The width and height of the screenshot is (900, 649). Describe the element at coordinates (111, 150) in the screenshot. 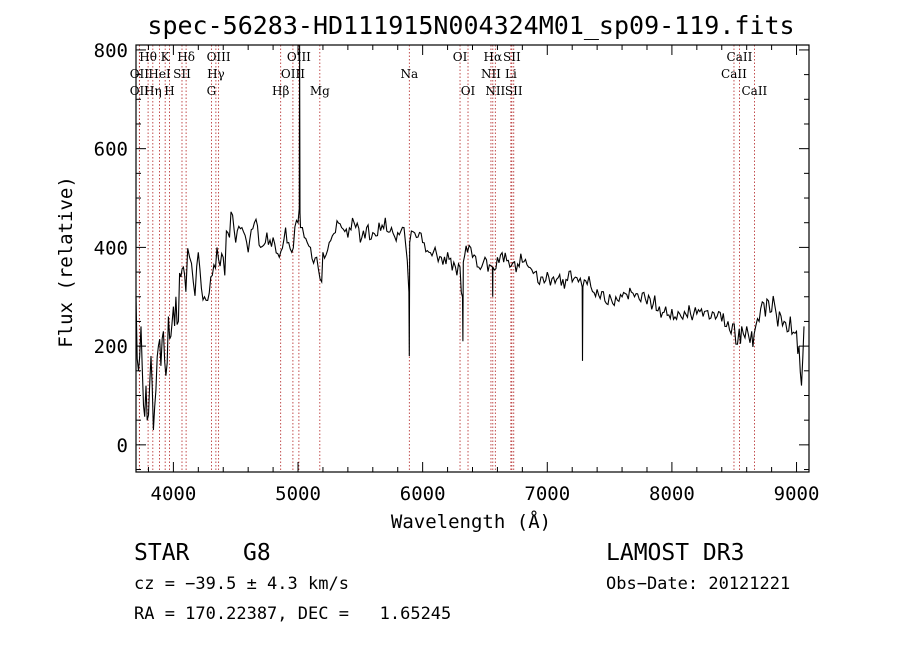

I see `y-tick-label: 600` at that location.